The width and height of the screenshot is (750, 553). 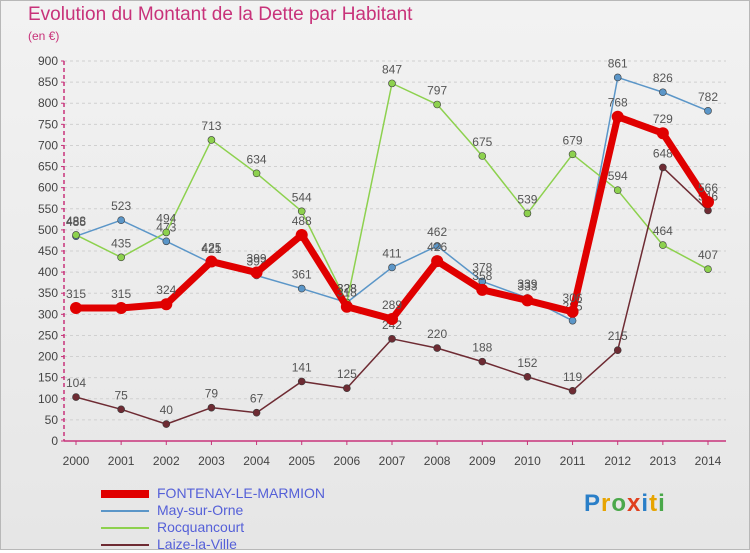 I want to click on data-label: 421, so click(x=211, y=249).